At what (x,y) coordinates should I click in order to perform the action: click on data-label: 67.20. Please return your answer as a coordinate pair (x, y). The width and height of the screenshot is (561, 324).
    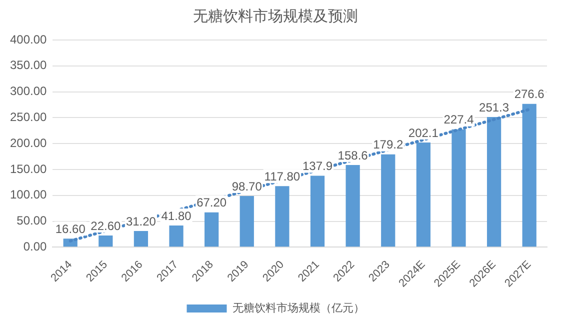
    Looking at the image, I should click on (211, 203).